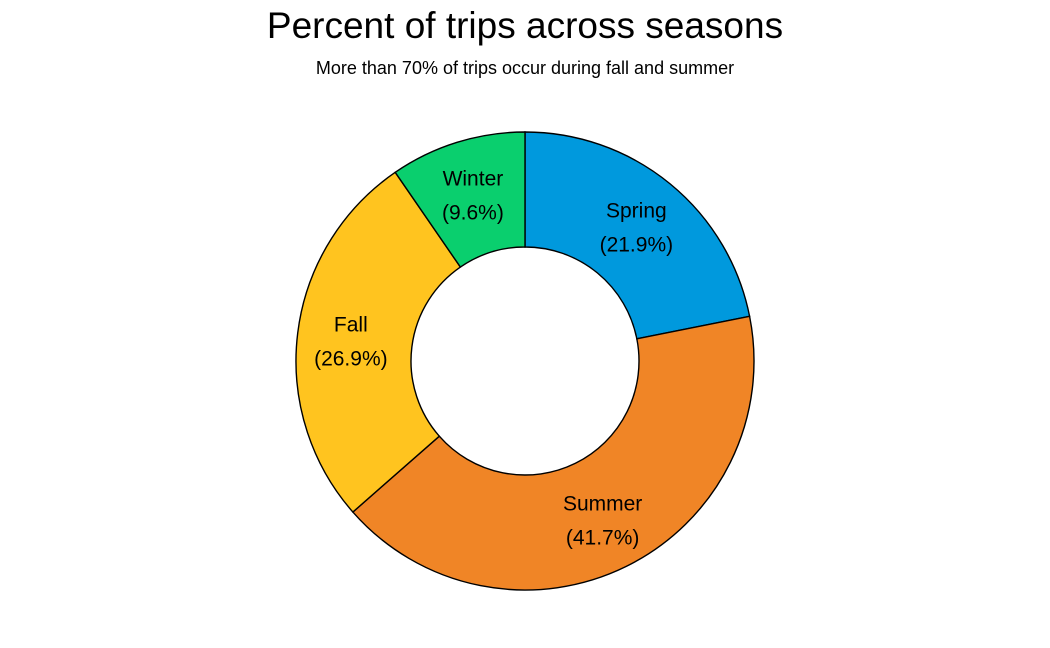  I want to click on slice-value-winter: (9.6%), so click(473, 212).